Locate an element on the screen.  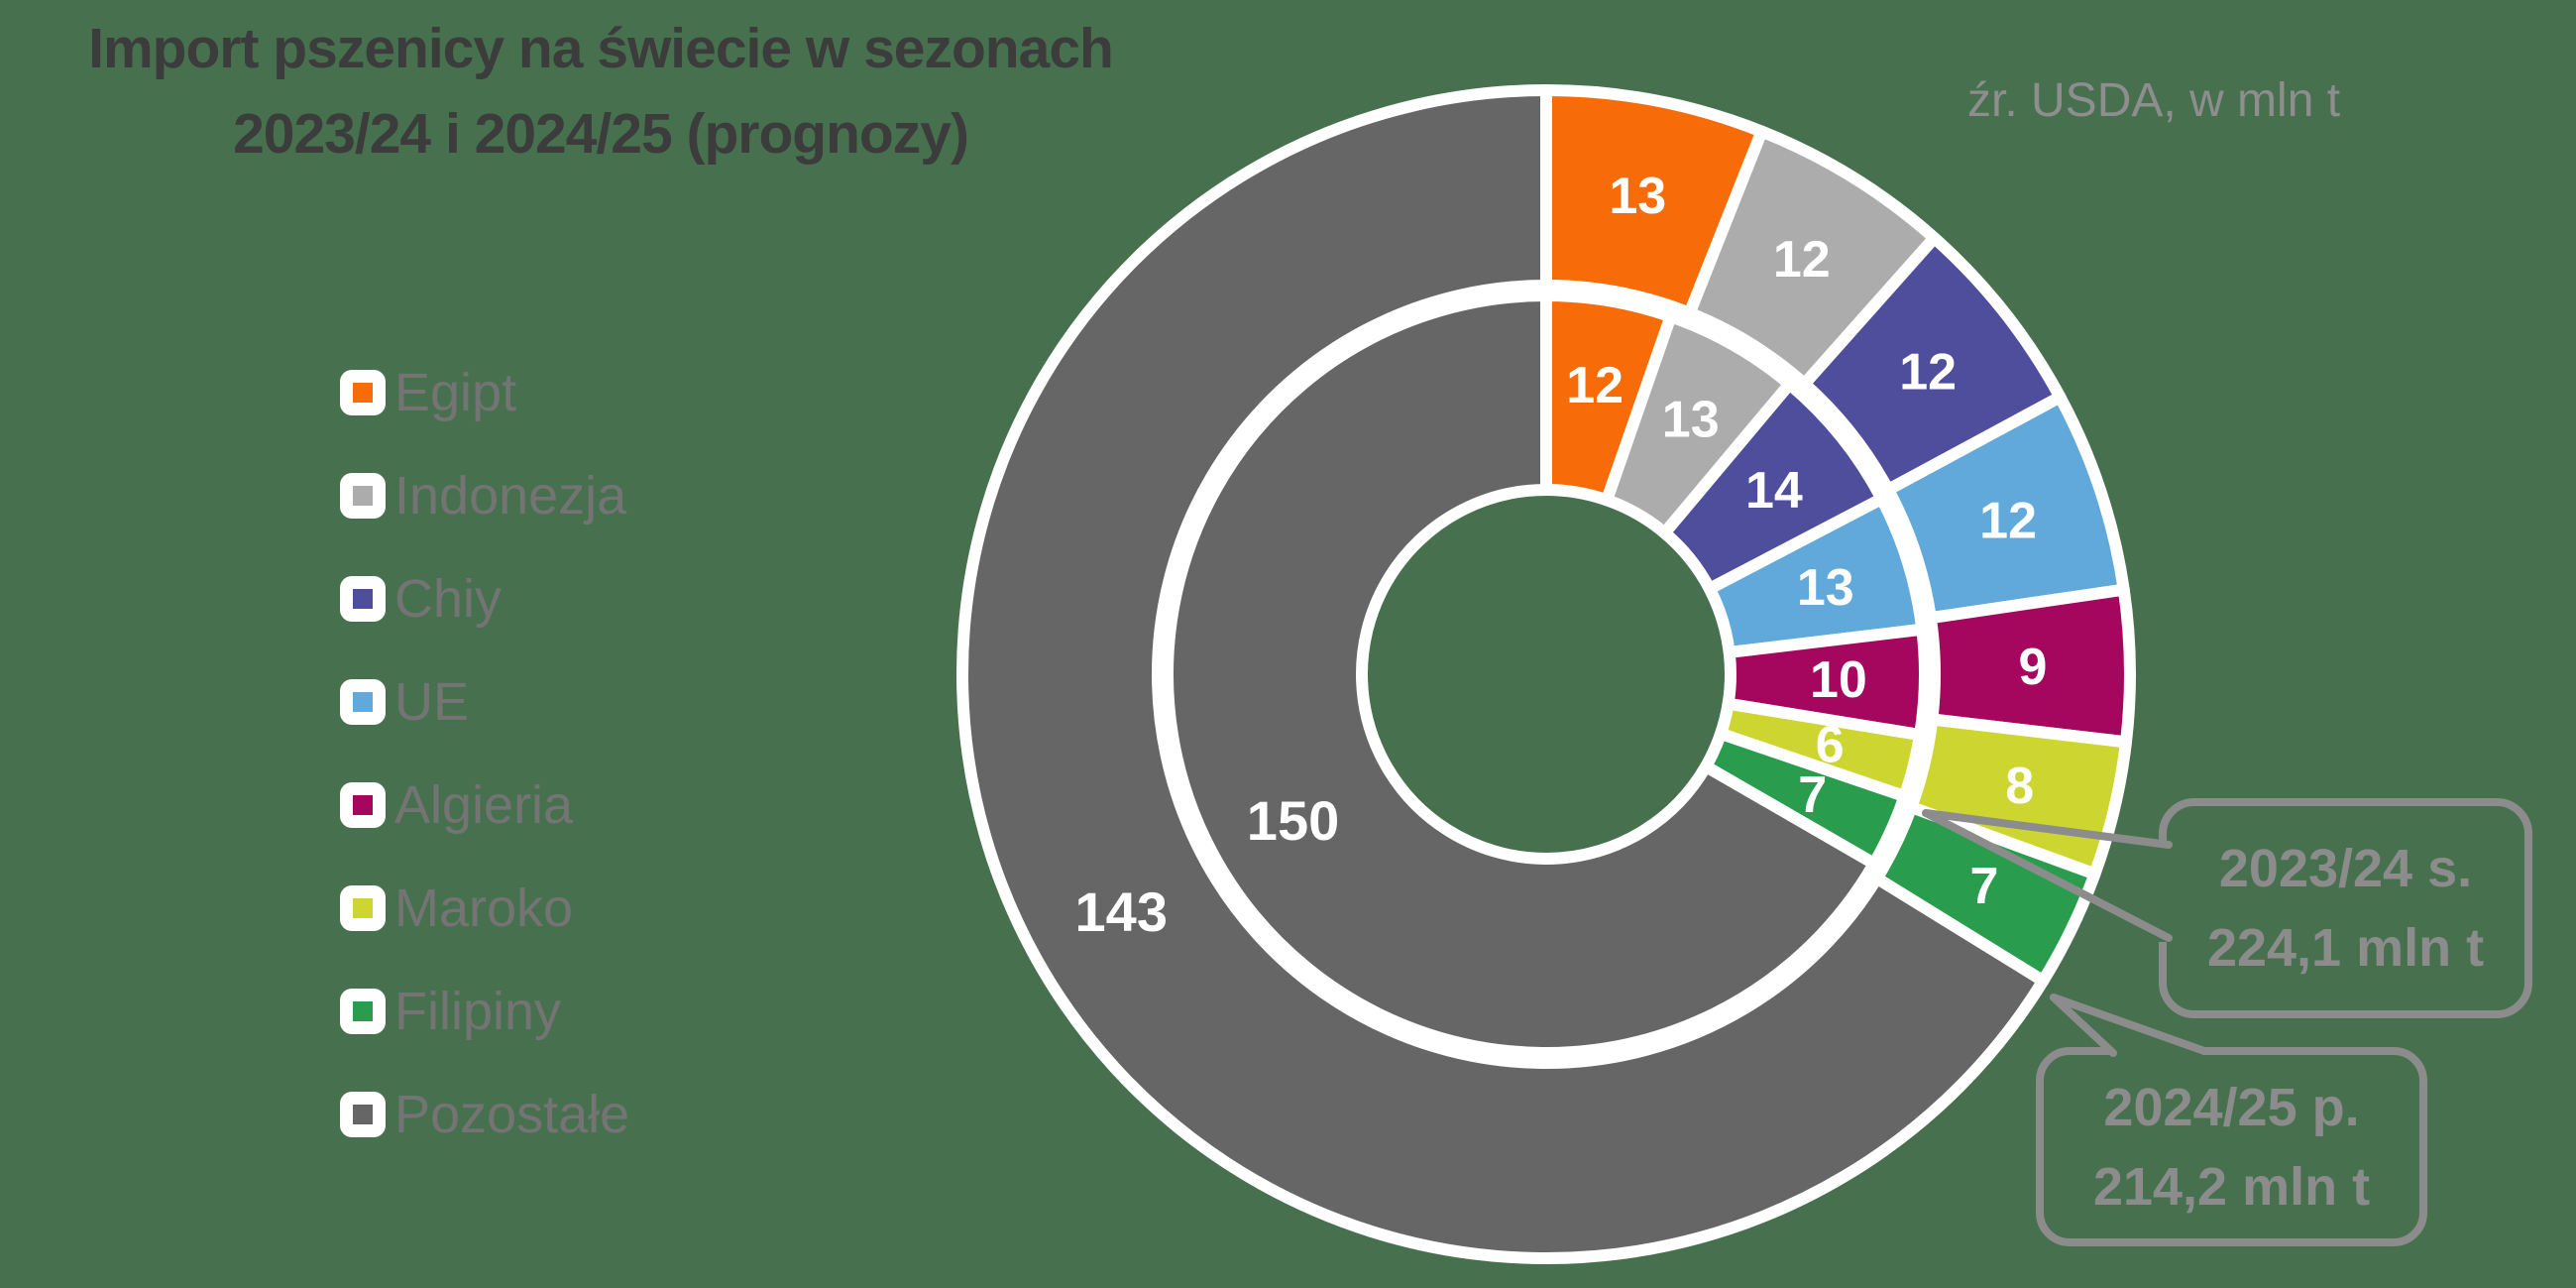
source-note: źr. USDA, w mln t is located at coordinates (2154, 101).